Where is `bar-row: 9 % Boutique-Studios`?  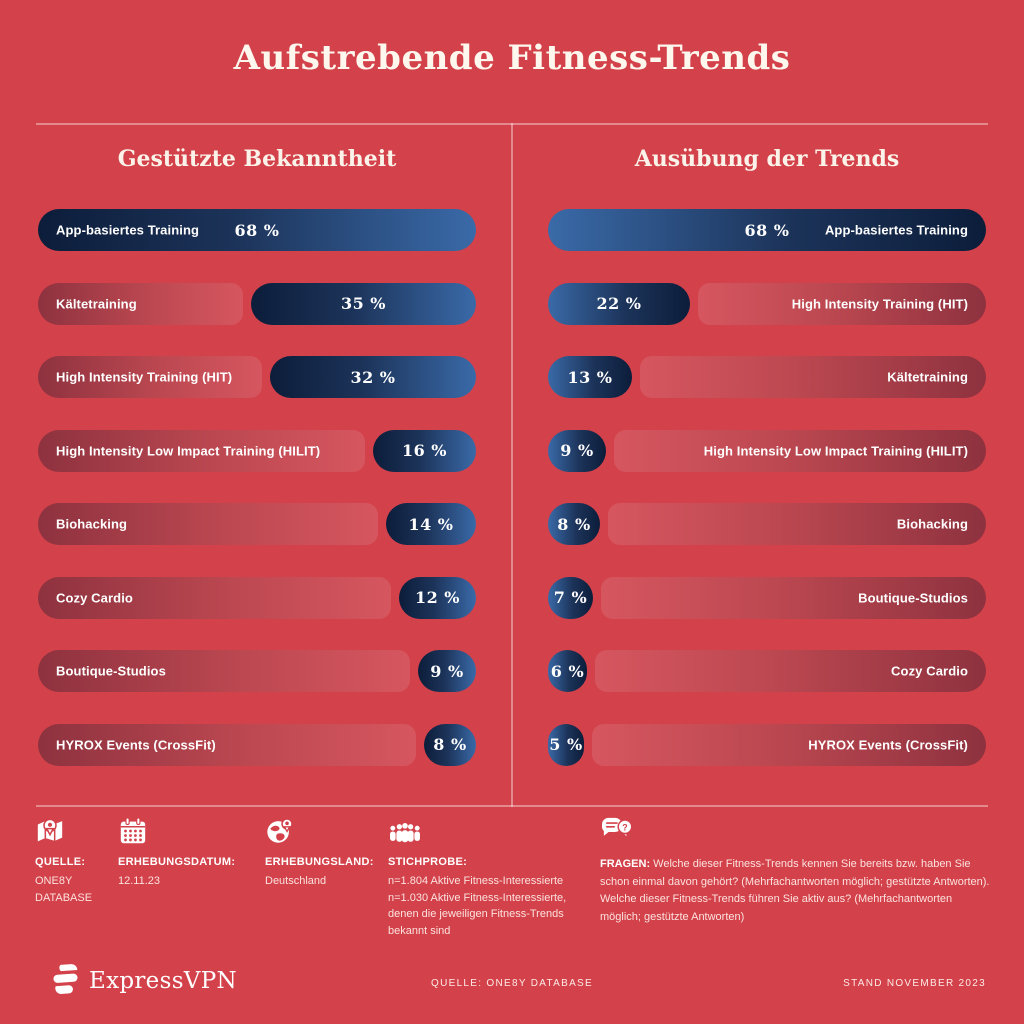
bar-row: 9 % Boutique-Studios is located at coordinates (257, 671).